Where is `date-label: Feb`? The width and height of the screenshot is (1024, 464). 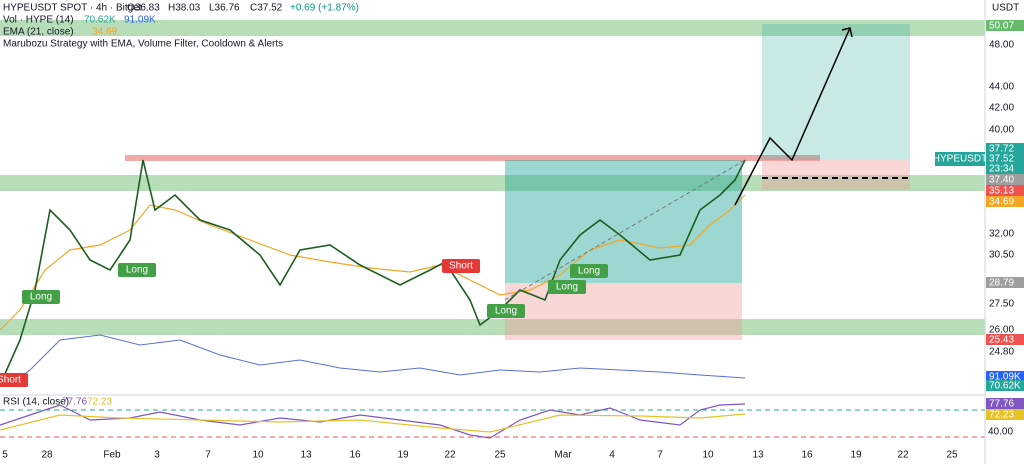
date-label: Feb is located at coordinates (112, 455).